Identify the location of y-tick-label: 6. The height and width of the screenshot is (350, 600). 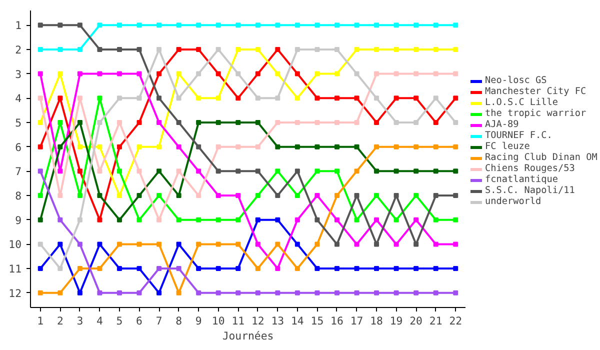
(18, 147).